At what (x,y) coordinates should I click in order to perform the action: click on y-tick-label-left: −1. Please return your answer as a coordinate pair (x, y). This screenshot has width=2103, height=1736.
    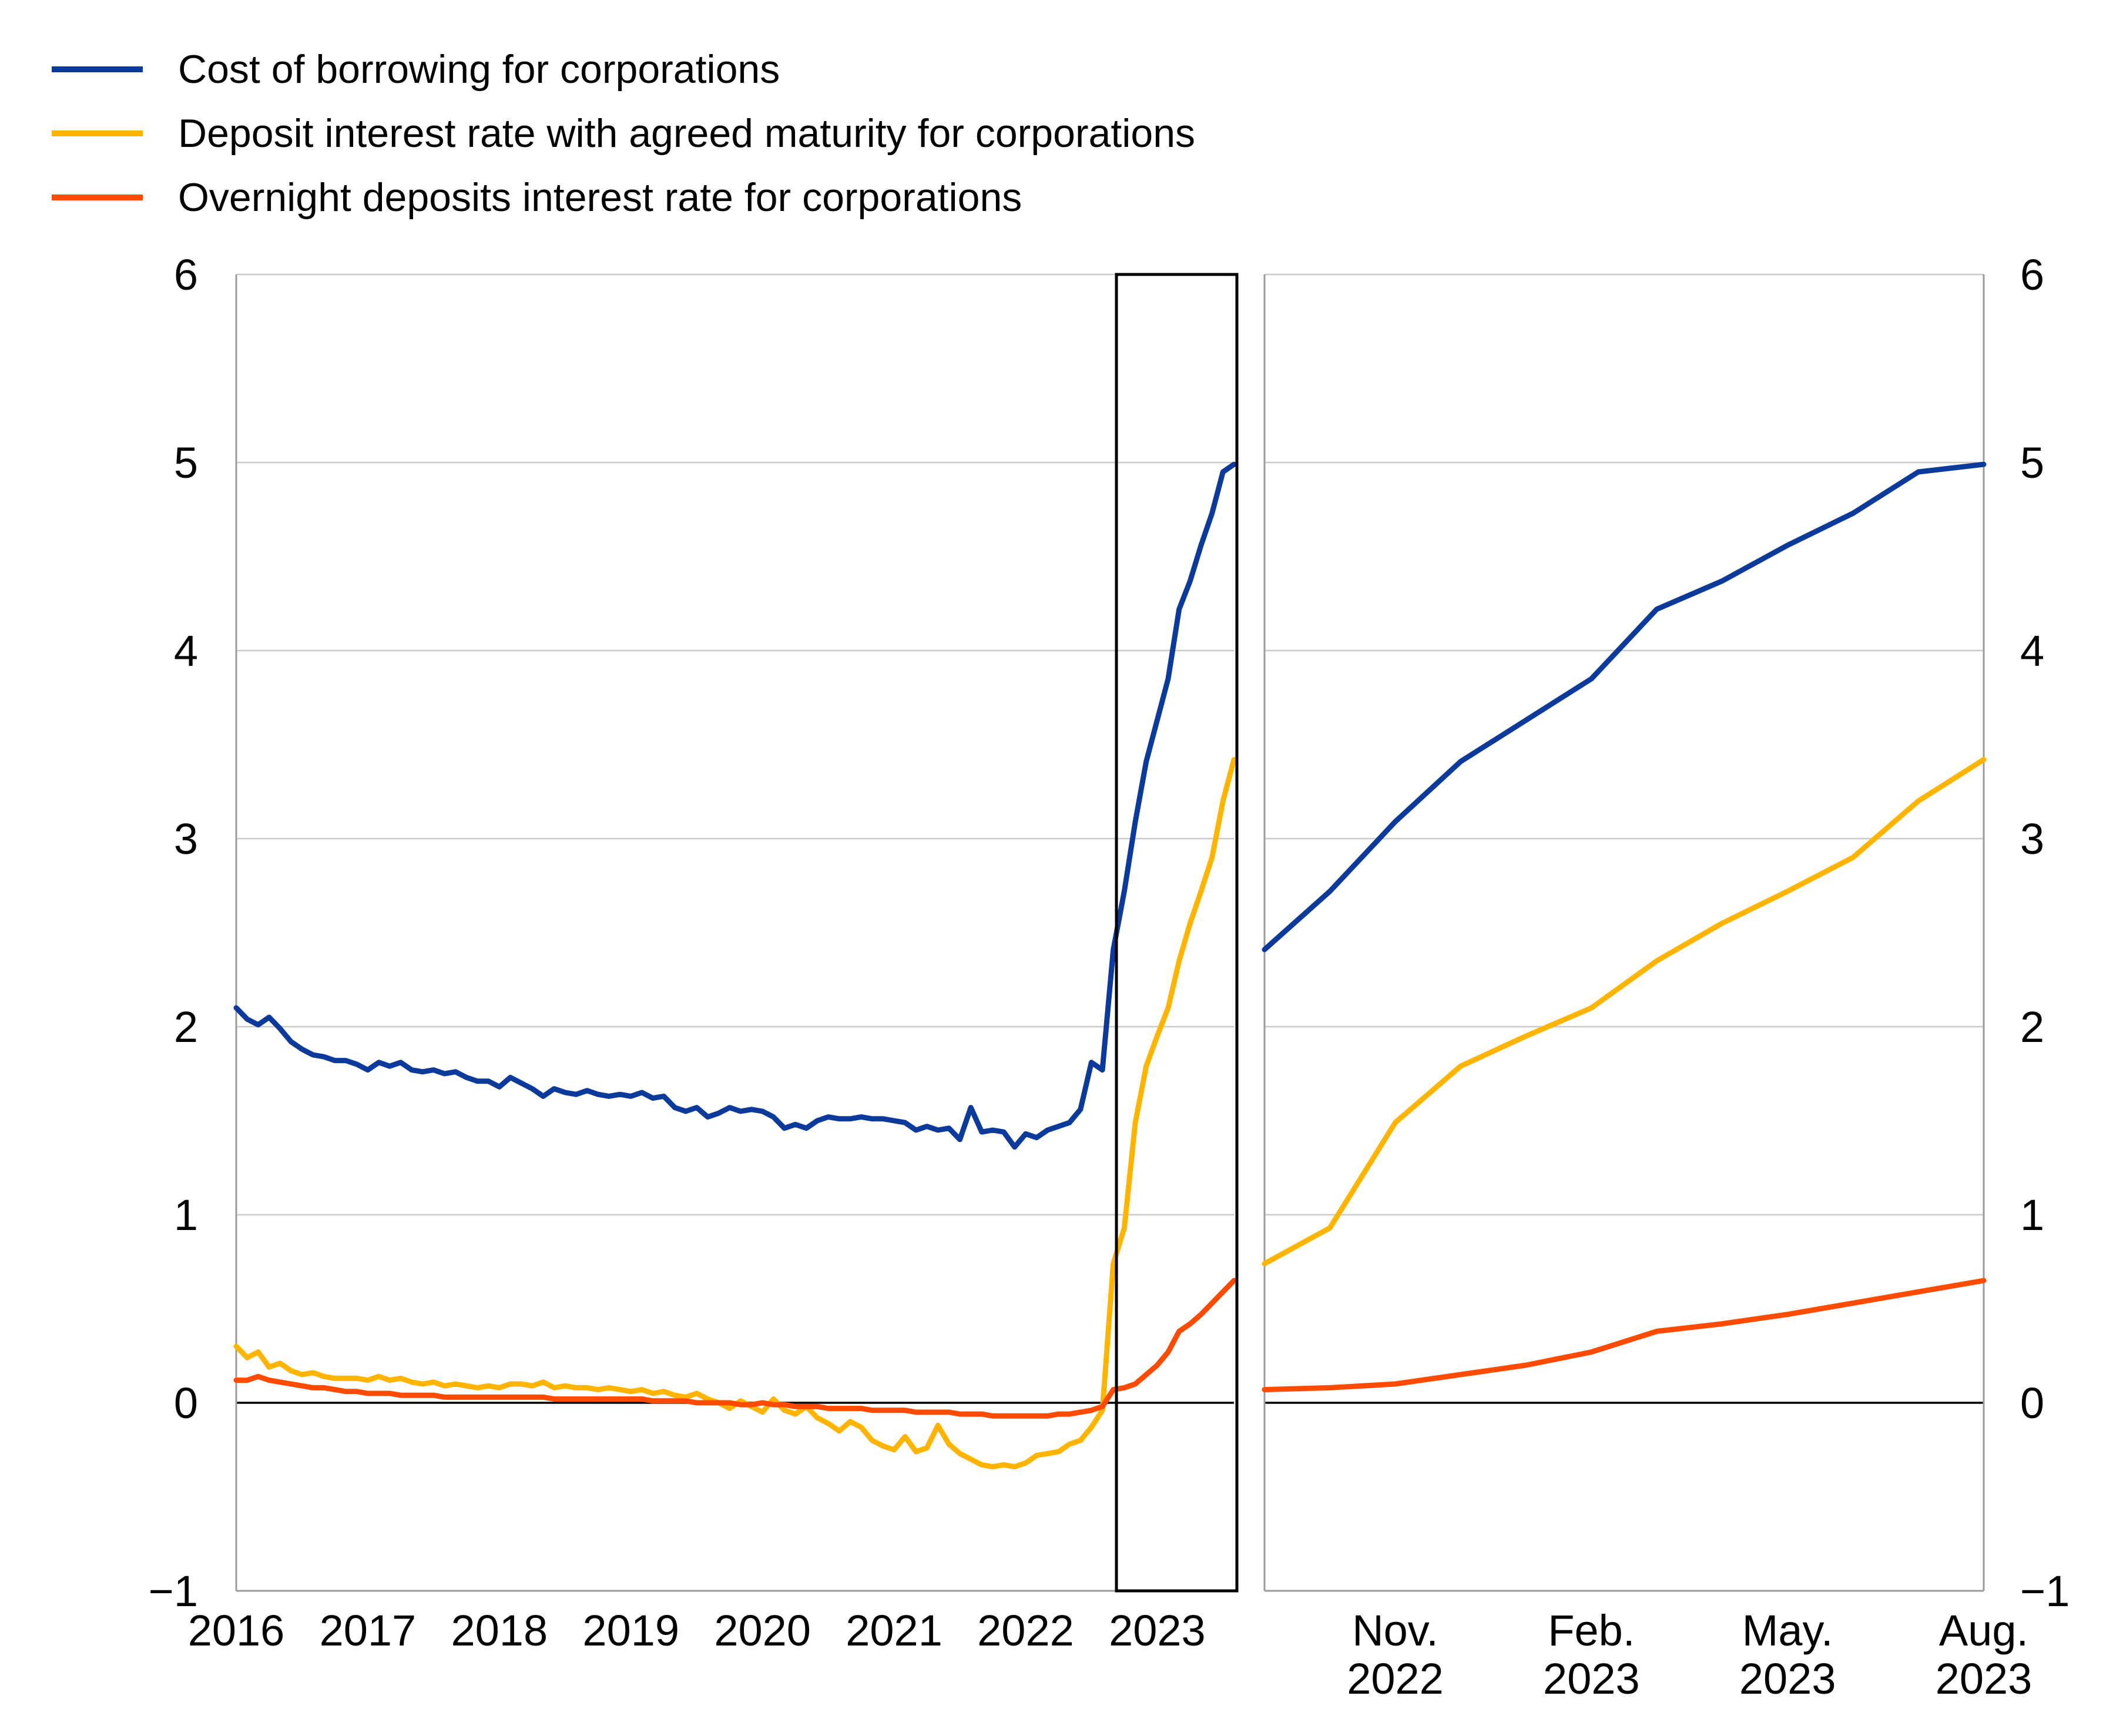
    Looking at the image, I should click on (173, 1591).